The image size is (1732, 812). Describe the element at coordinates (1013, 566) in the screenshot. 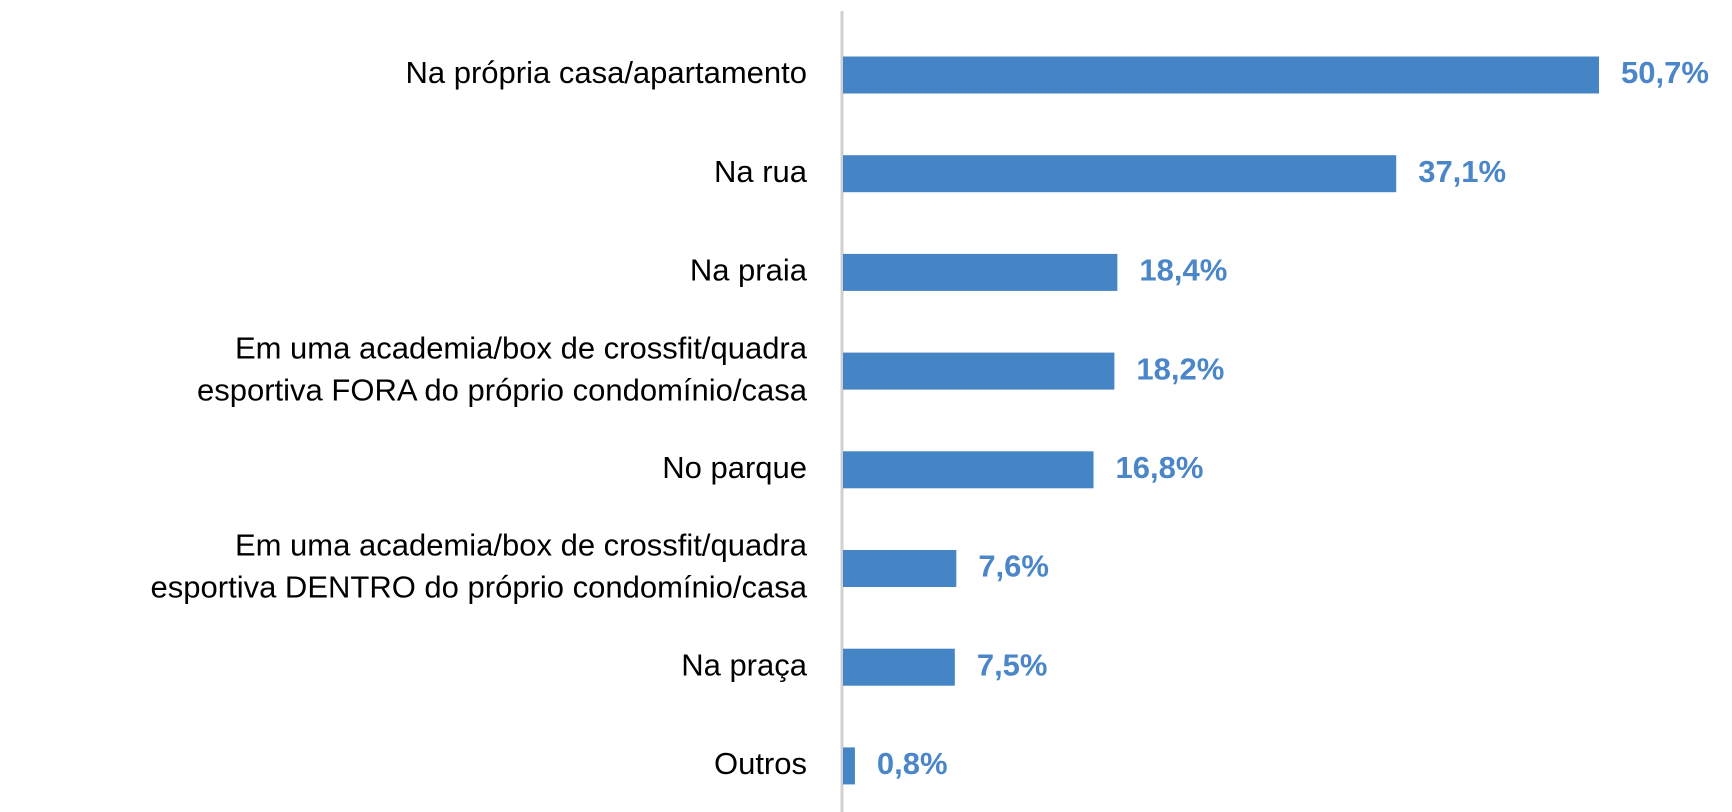

I see `data-label: 7,6%` at that location.